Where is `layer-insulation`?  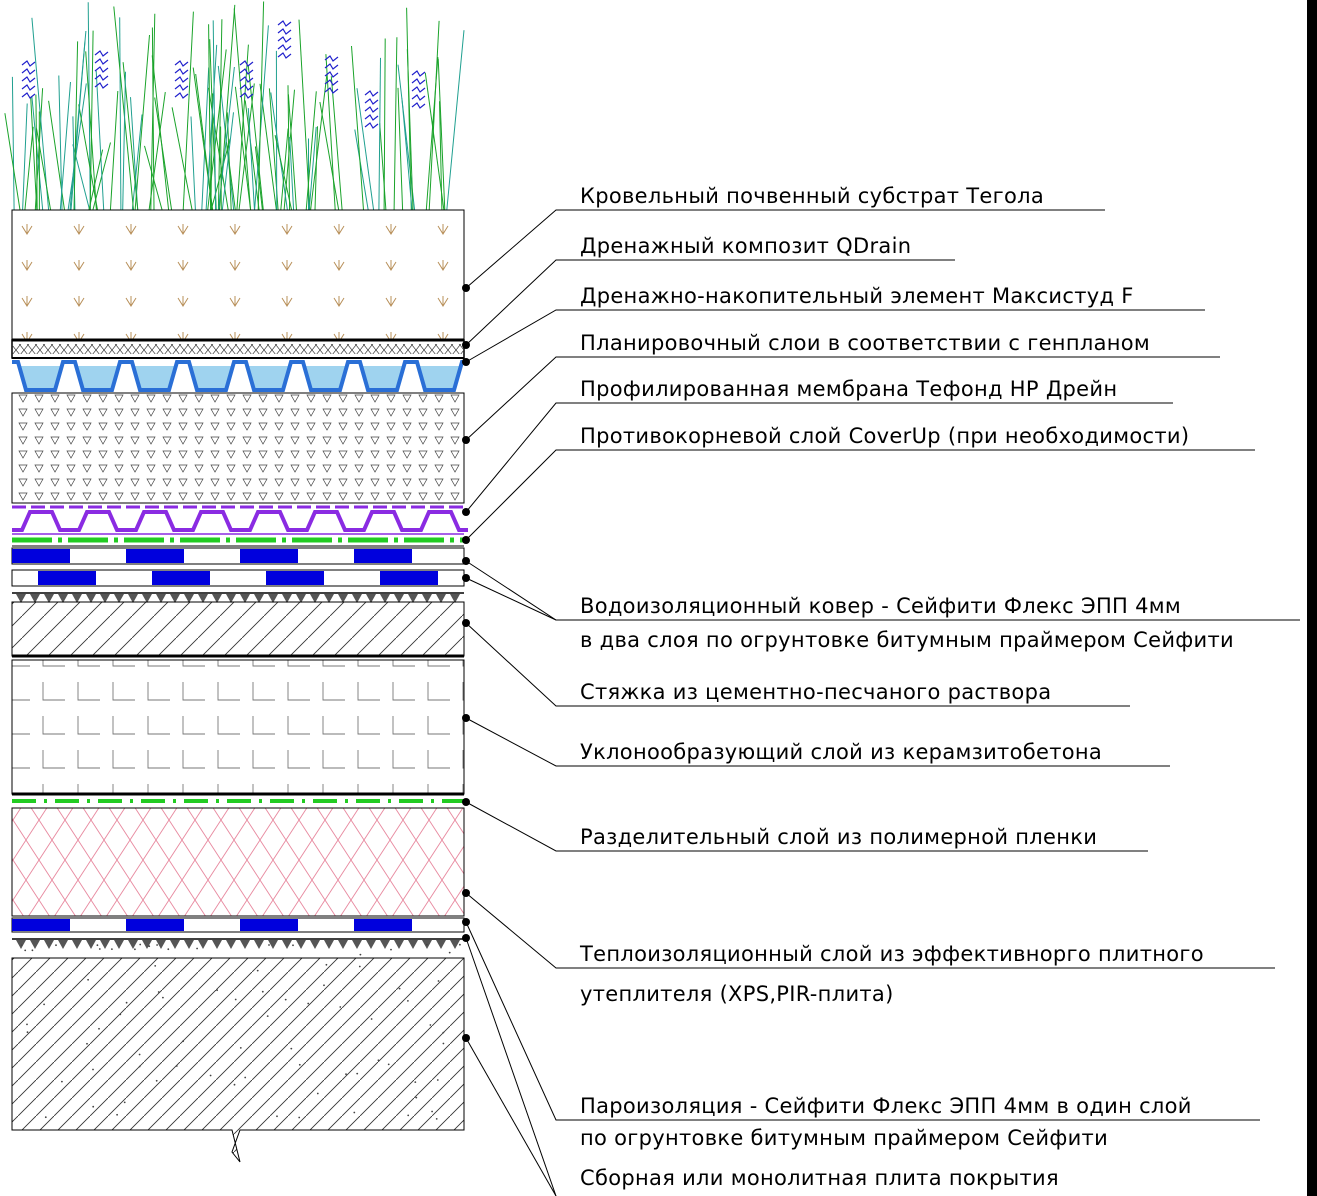 layer-insulation is located at coordinates (238, 862).